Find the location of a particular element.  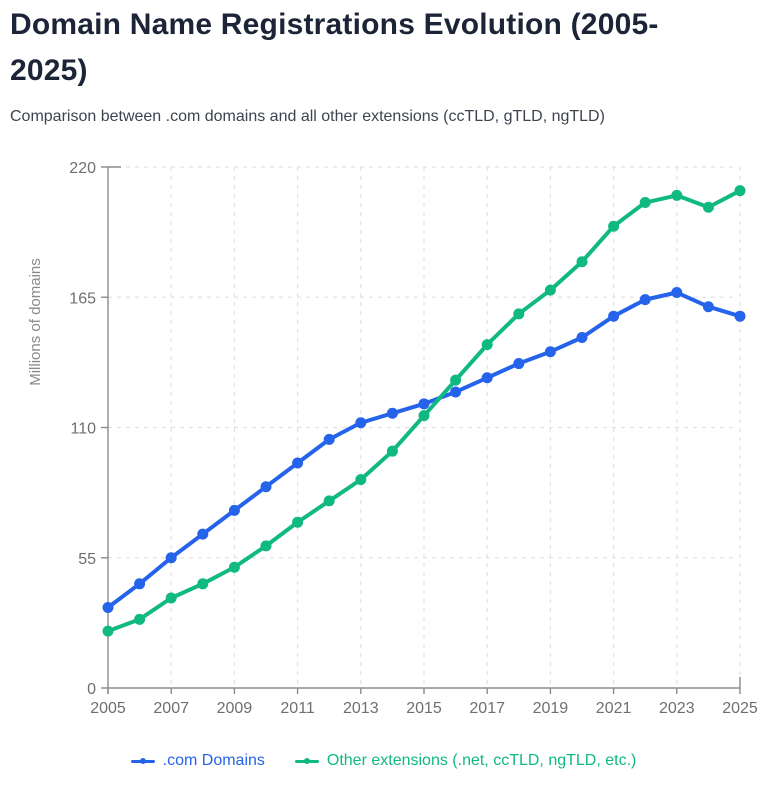

y-tick-label: 55 is located at coordinates (87, 559).